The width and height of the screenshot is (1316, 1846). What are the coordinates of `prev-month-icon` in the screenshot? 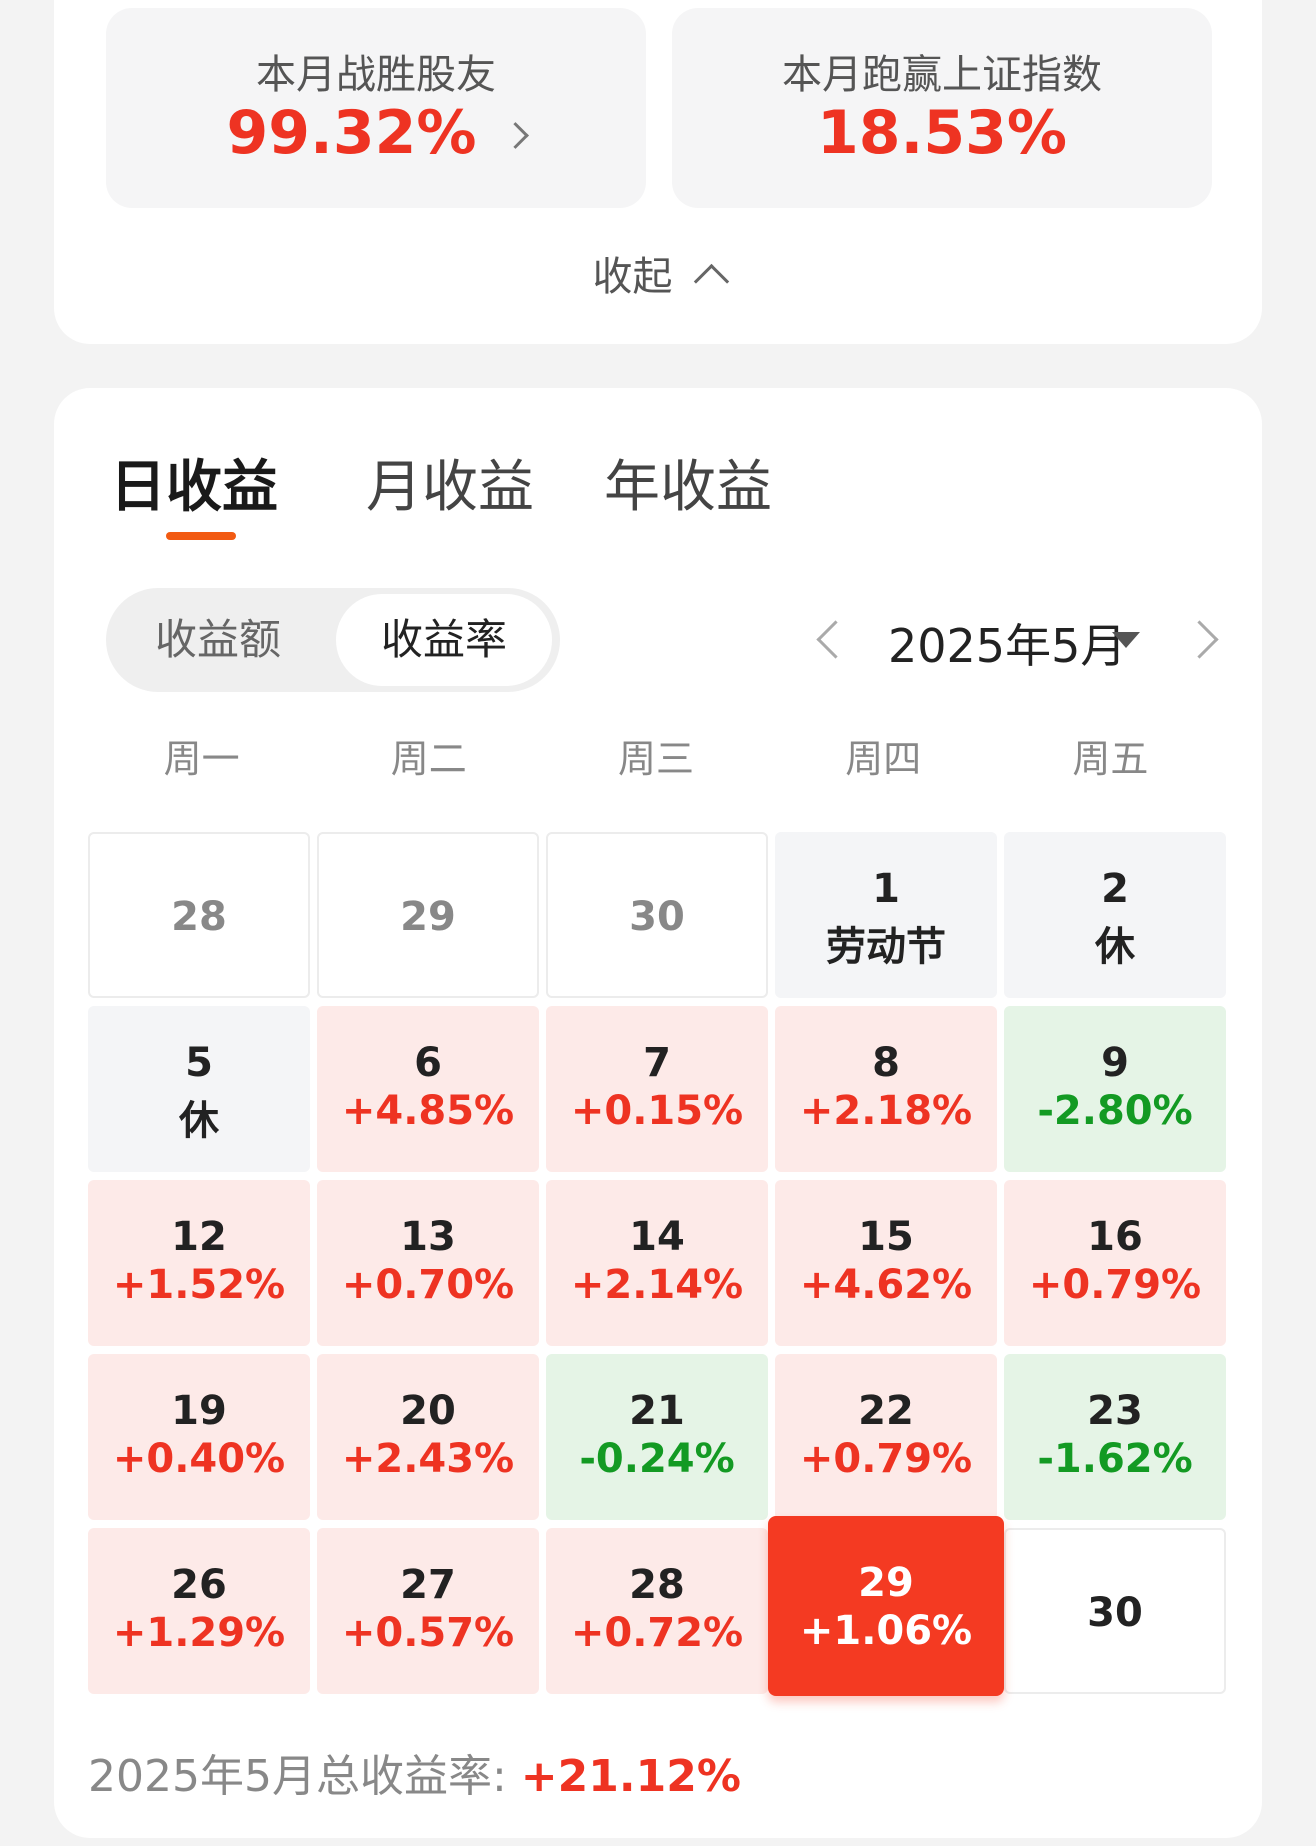 It's located at (835, 639).